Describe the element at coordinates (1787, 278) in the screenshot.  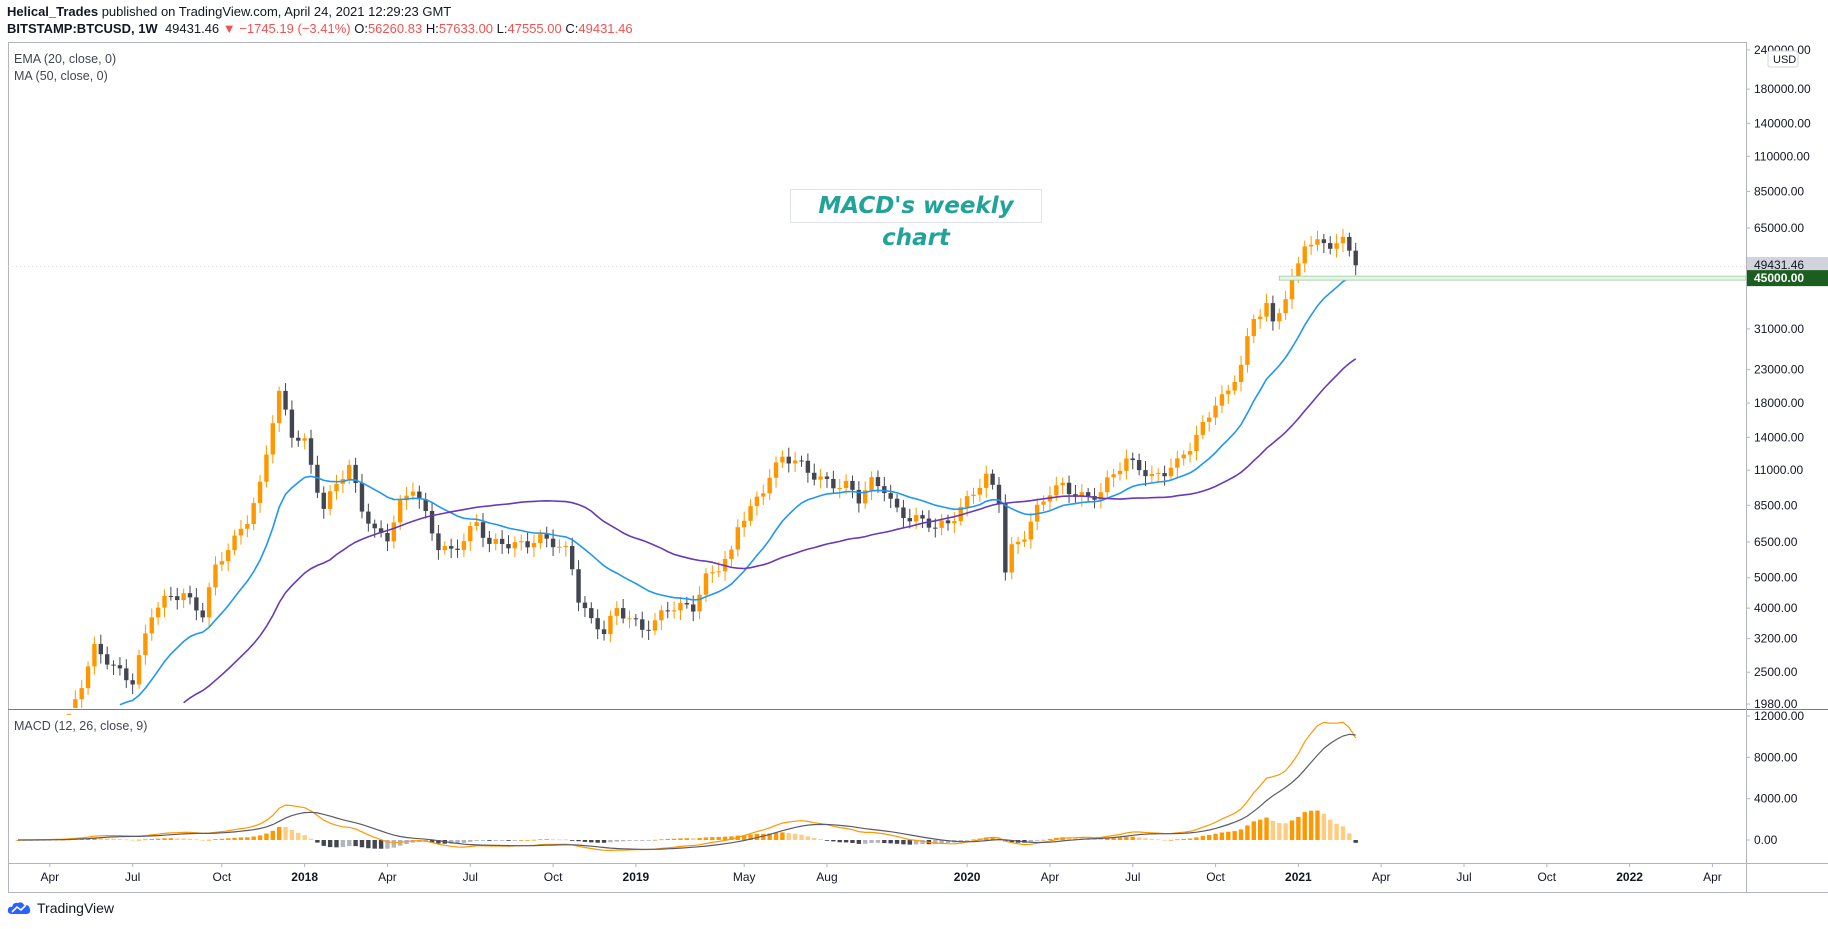
I see `level-badge` at that location.